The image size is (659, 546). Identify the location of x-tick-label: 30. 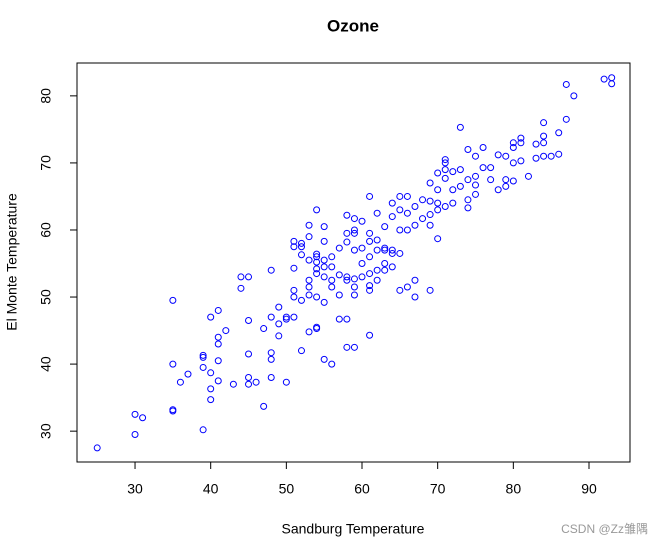
(135, 489).